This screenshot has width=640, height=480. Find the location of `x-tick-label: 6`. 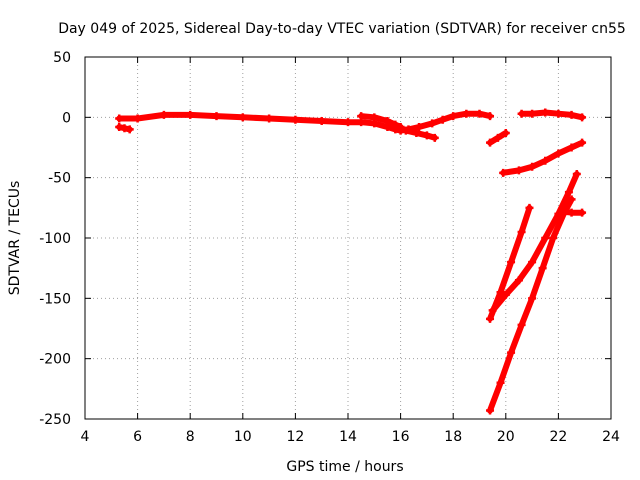

x-tick-label: 6 is located at coordinates (137, 437).